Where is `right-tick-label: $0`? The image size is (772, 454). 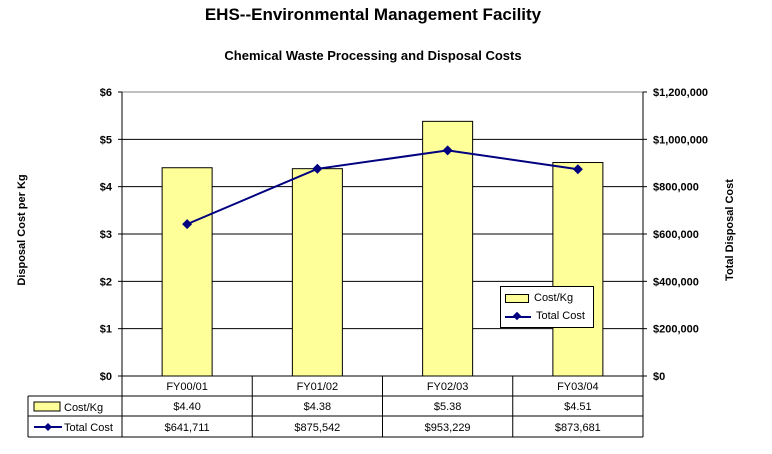
right-tick-label: $0 is located at coordinates (659, 377).